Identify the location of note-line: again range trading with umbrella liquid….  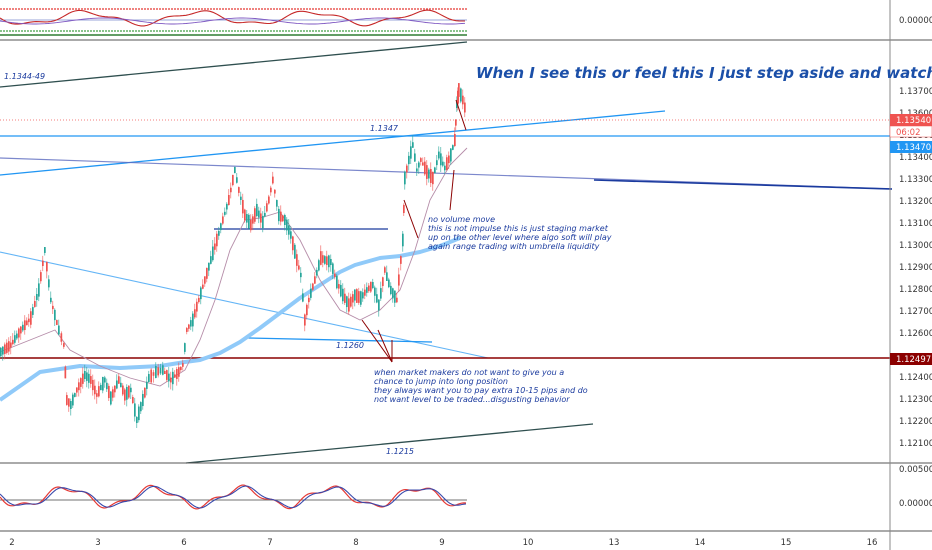
(514, 246).